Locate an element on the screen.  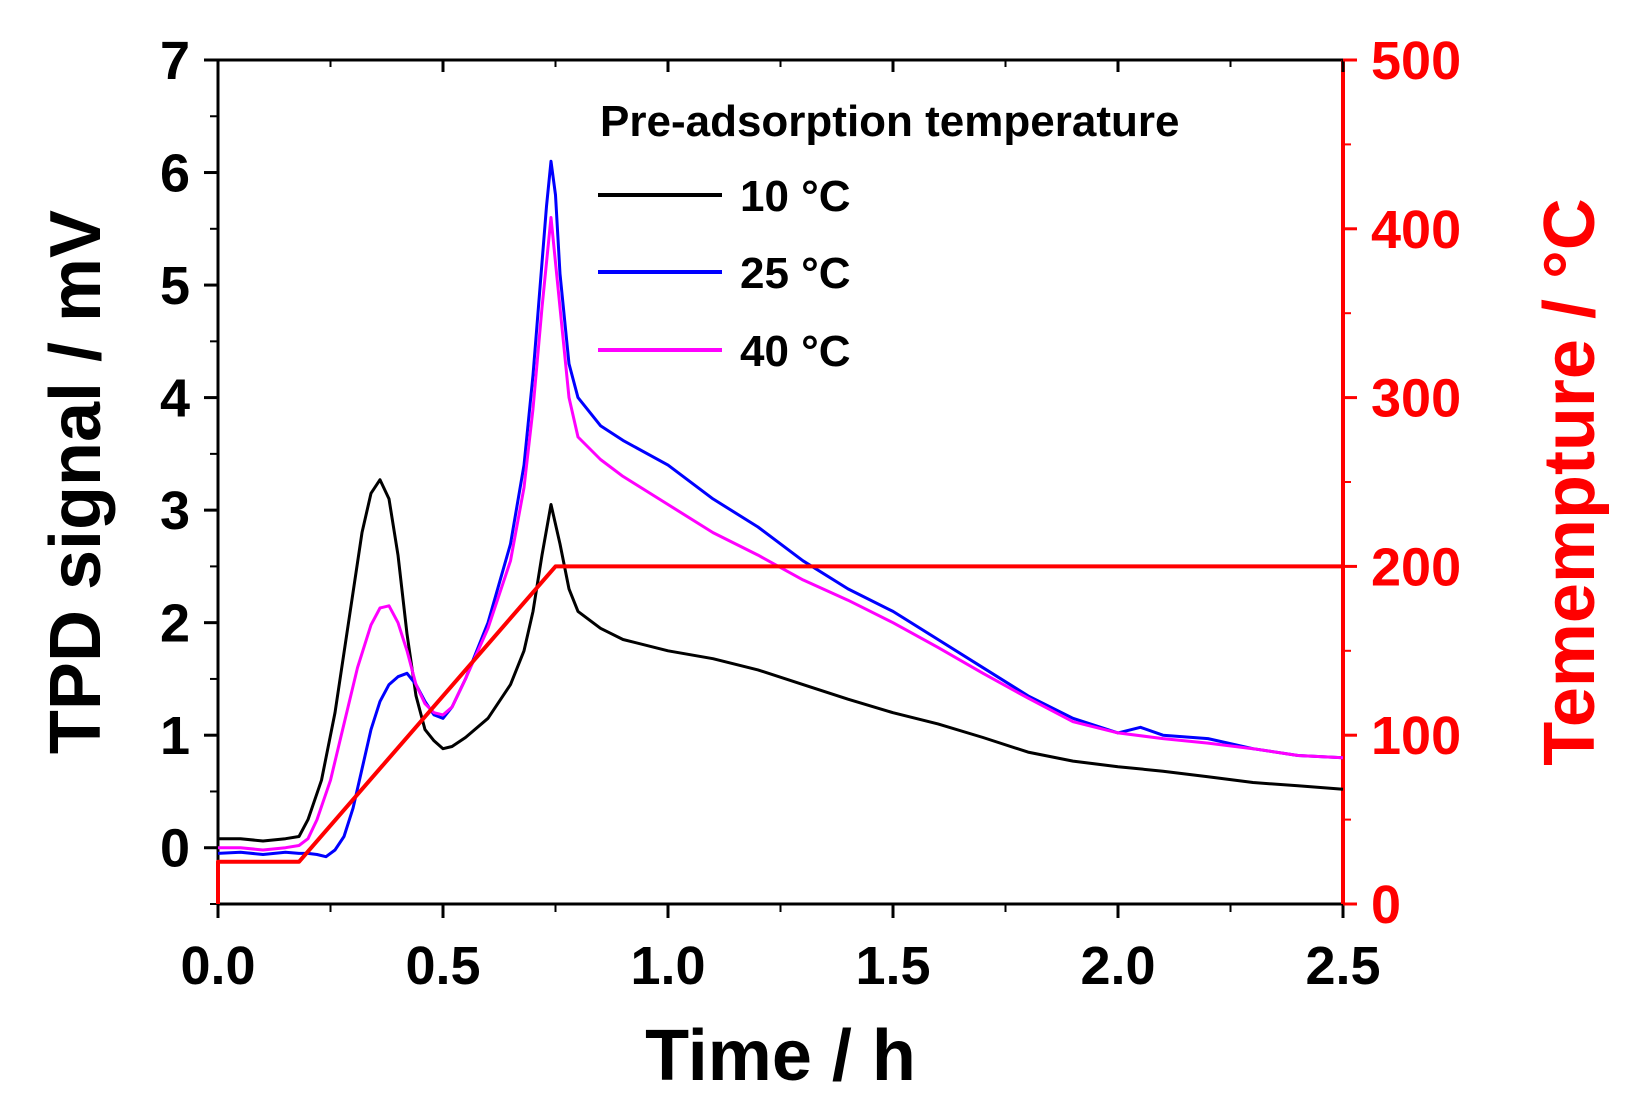
y-left-tick-label: 0 is located at coordinates (175, 849).